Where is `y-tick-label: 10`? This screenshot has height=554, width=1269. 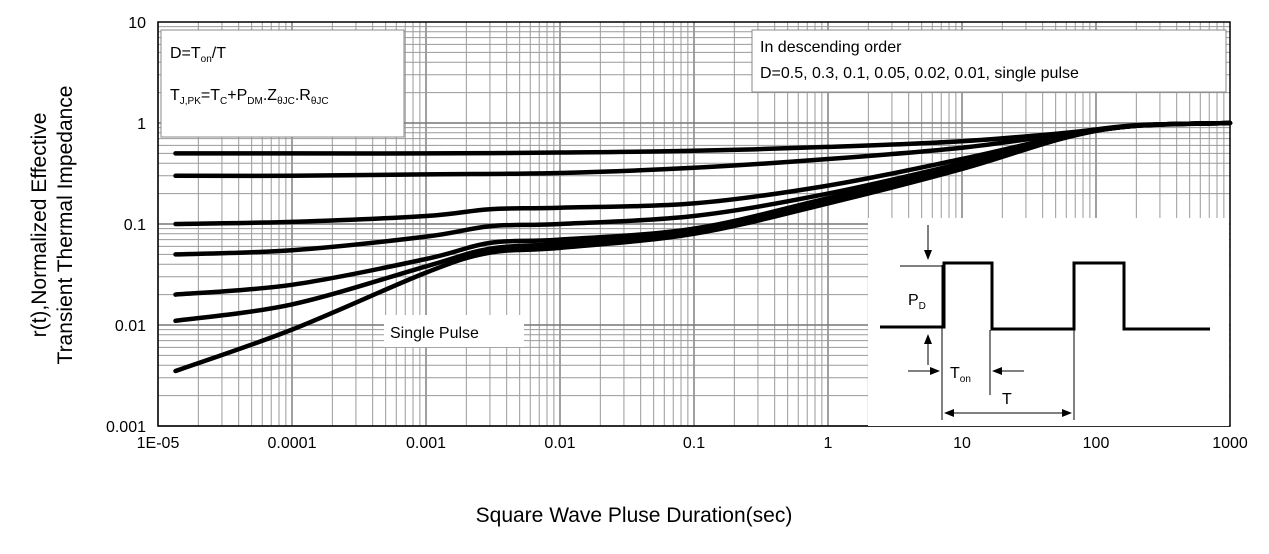 y-tick-label: 10 is located at coordinates (137, 23).